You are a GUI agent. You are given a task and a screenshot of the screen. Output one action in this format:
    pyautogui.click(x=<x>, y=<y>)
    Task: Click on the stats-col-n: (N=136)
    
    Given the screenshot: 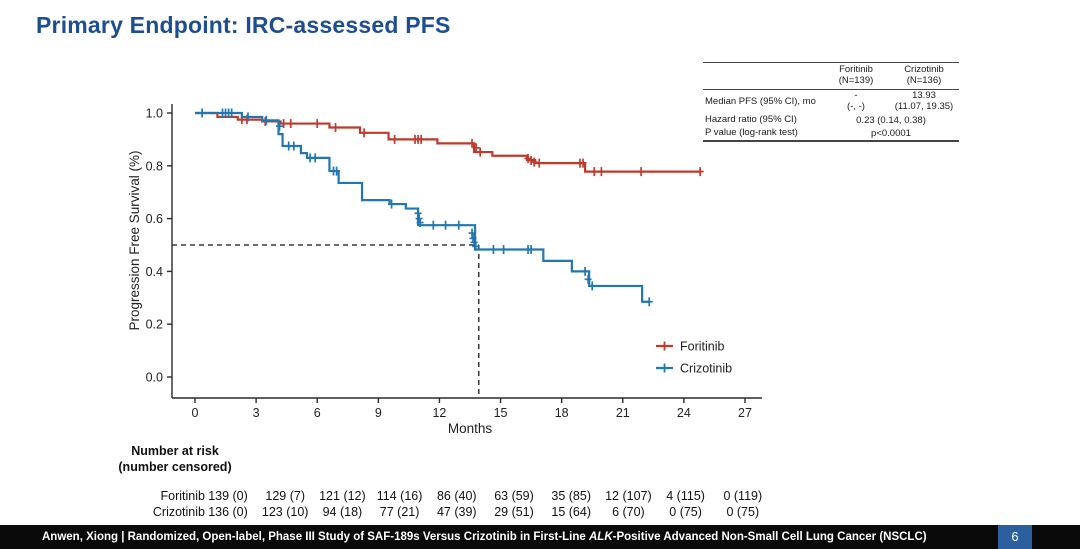 What is the action you would take?
    pyautogui.click(x=924, y=80)
    